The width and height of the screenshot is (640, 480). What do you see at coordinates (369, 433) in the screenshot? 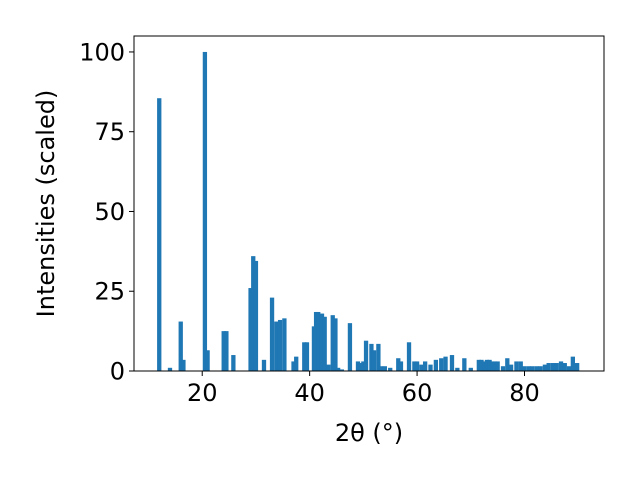
I see `x-axis-label: 2θ (°)` at bounding box center [369, 433].